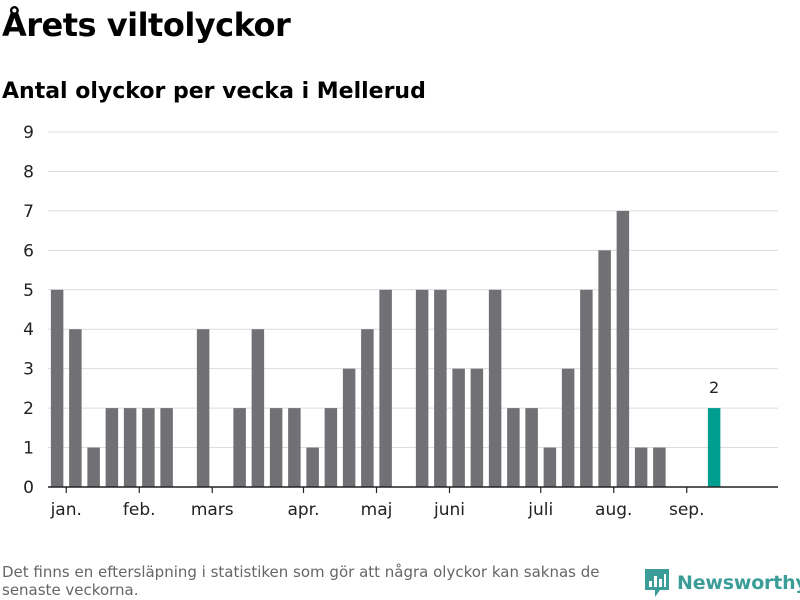  I want to click on x-tick-label: mars, so click(212, 510).